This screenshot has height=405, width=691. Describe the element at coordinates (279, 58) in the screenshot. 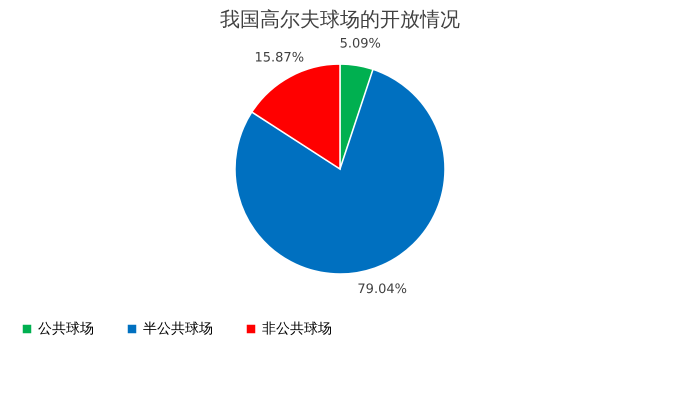

I see `data-label: 15.87%` at that location.